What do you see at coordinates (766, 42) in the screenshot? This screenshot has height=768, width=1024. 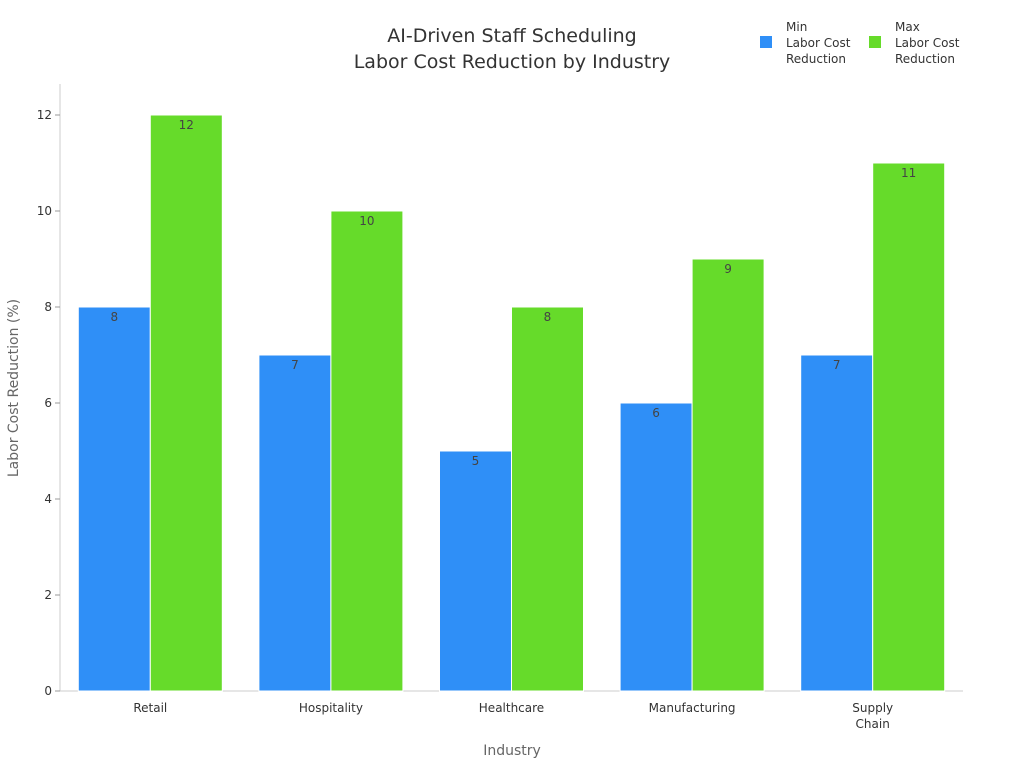 I see `legend-swatch-min` at bounding box center [766, 42].